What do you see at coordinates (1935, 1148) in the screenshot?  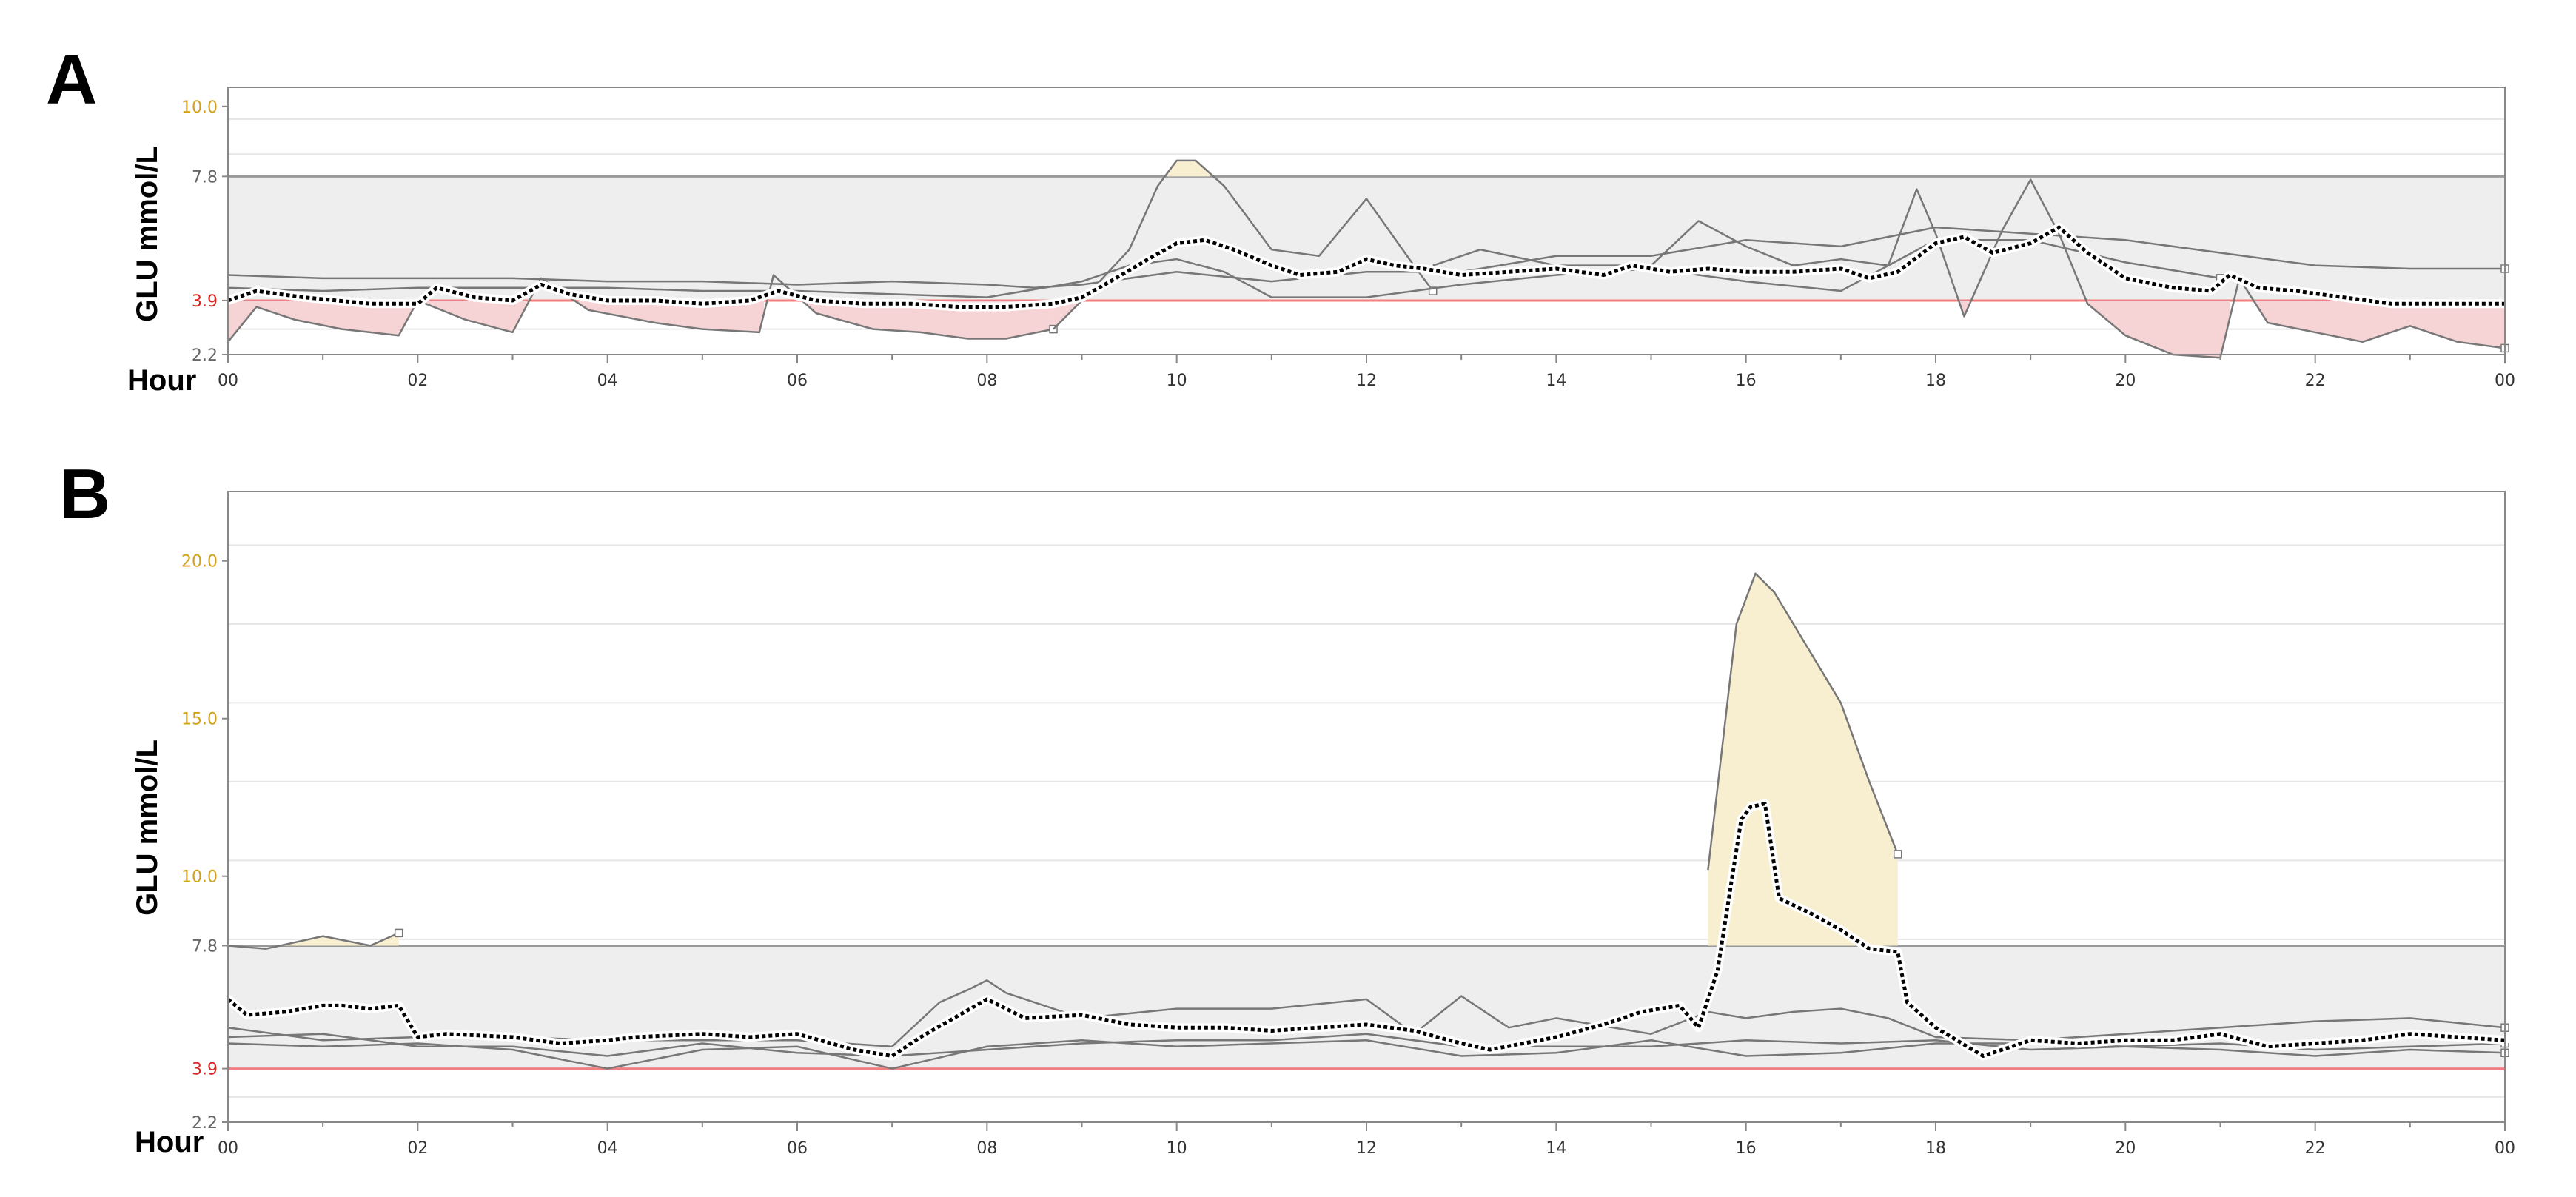 I see `panel-b-x-tick-label: 18` at bounding box center [1935, 1148].